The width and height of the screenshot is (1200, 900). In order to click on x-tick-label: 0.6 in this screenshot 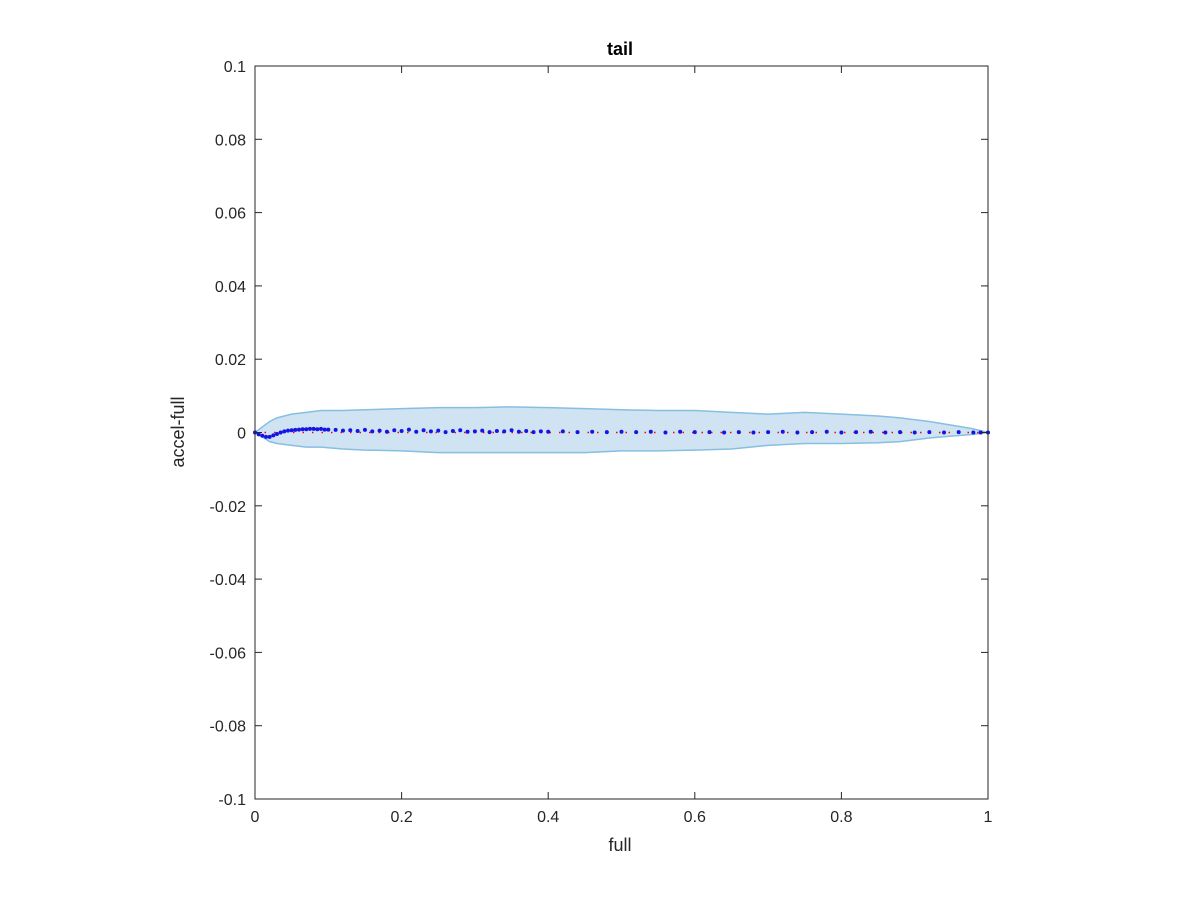, I will do `click(695, 817)`.